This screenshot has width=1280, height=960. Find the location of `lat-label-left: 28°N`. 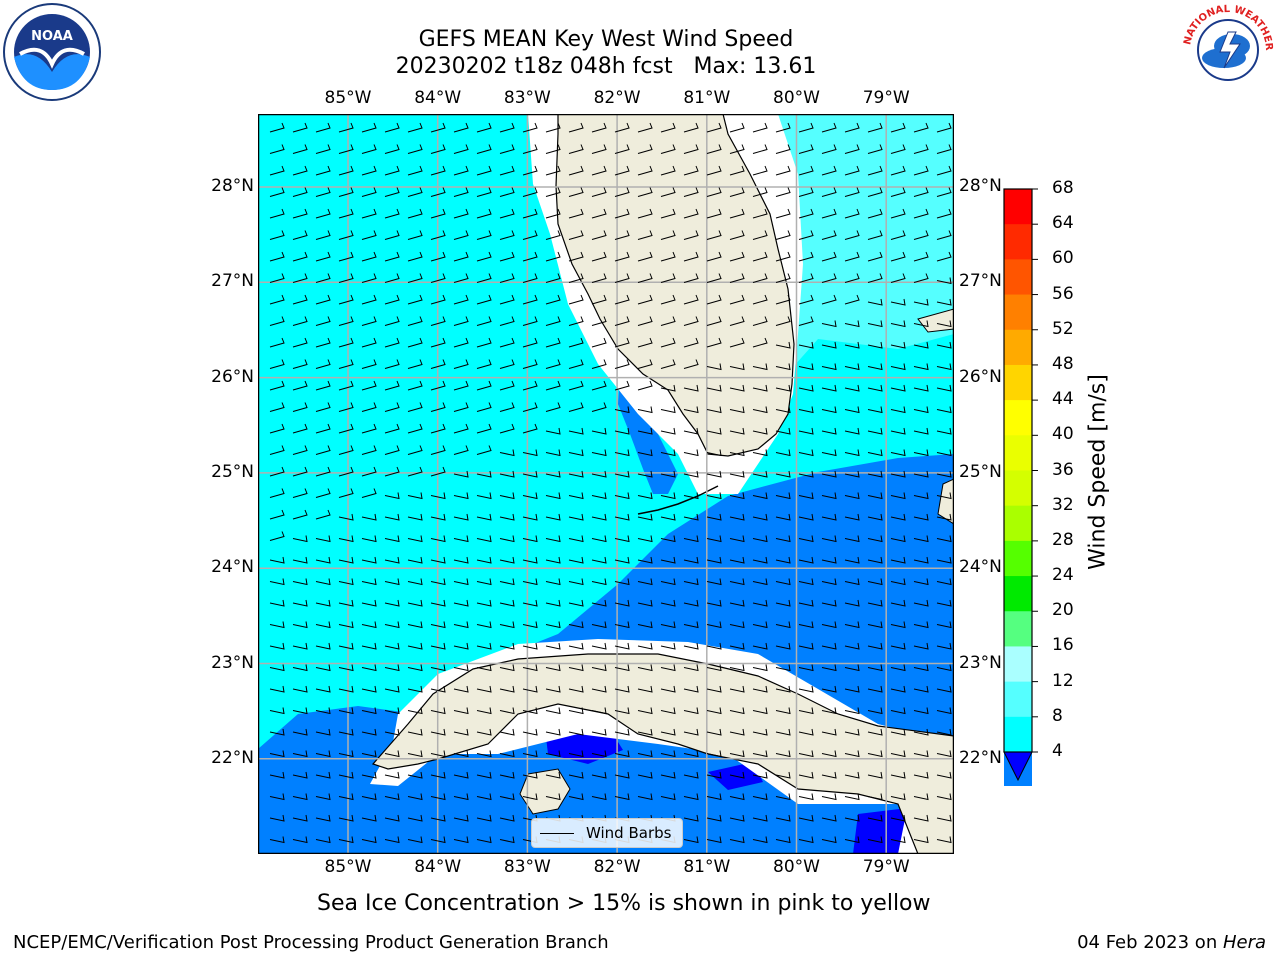

lat-label-left: 28°N is located at coordinates (232, 186).